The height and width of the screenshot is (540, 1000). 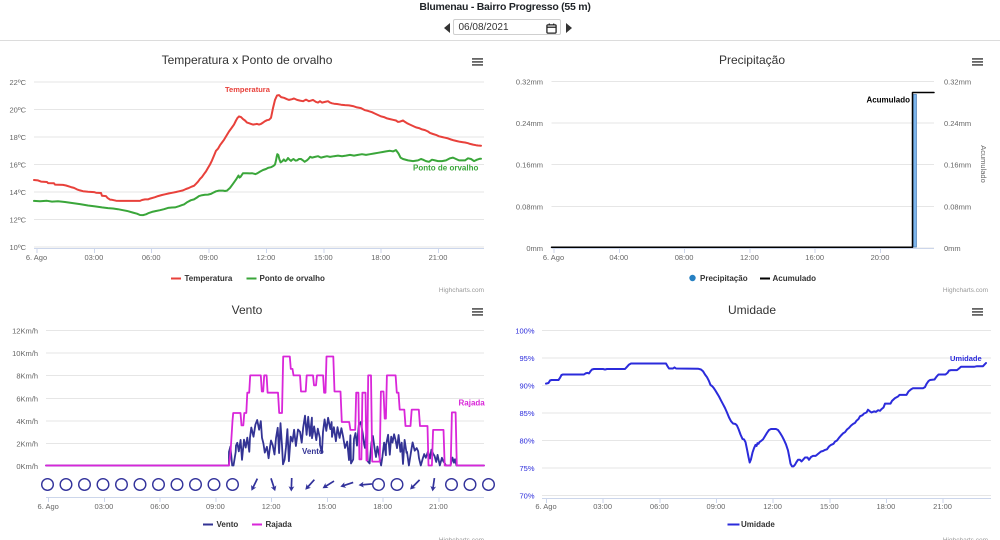 I want to click on svg-text: 18ºC, so click(x=18, y=137).